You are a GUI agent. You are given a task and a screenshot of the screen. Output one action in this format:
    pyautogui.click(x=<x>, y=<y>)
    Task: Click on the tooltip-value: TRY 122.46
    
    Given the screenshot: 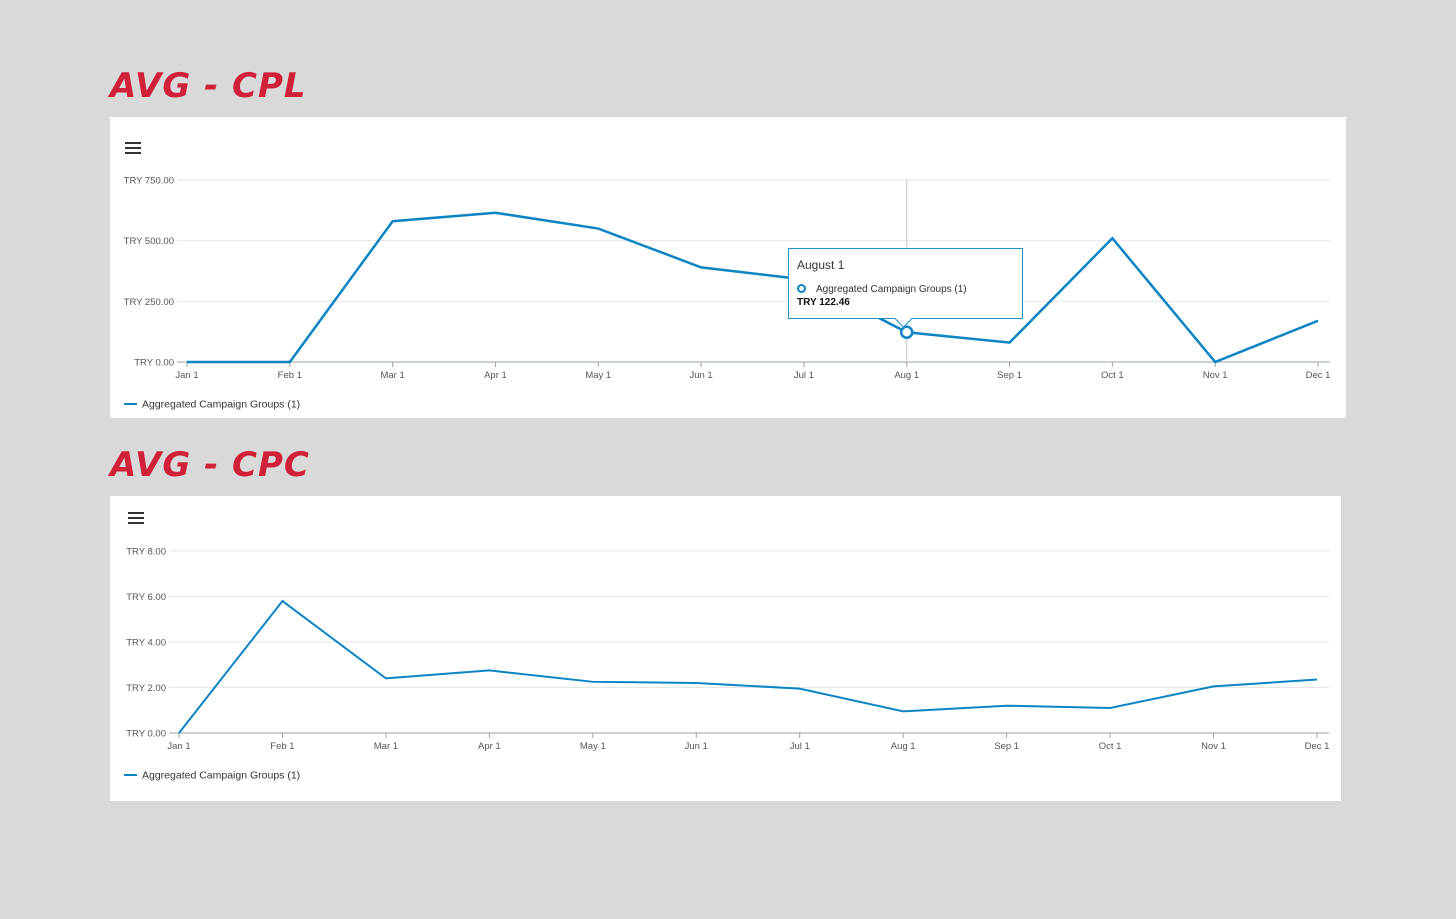 What is the action you would take?
    pyautogui.click(x=823, y=302)
    